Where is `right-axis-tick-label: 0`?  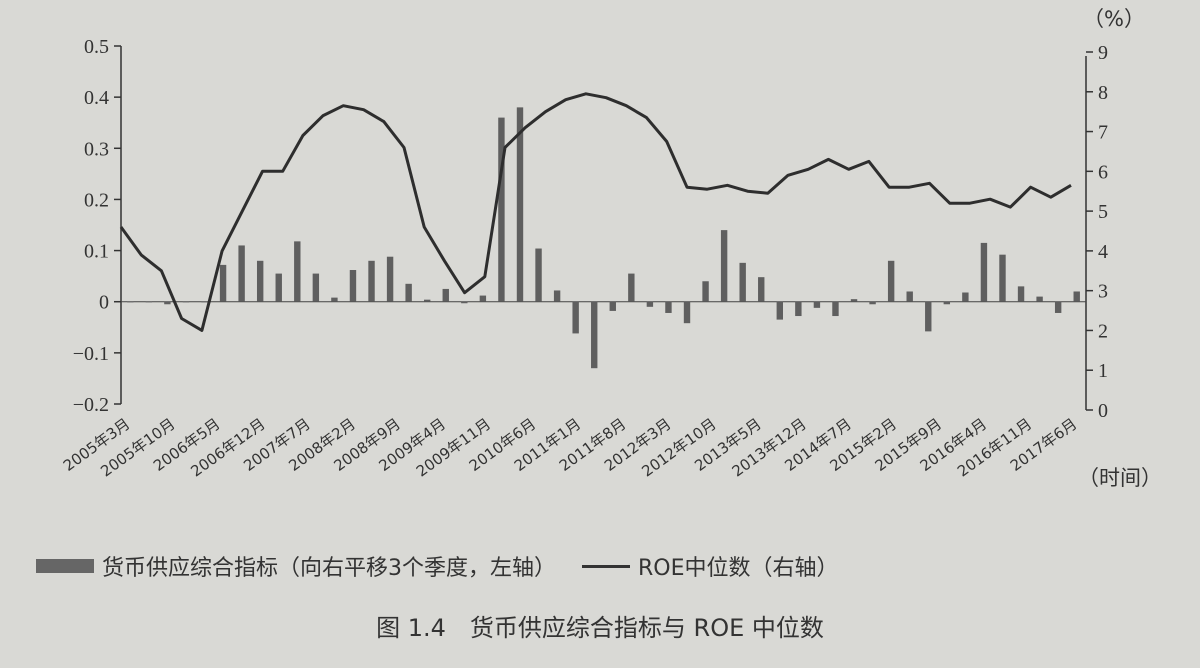
right-axis-tick-label: 0 is located at coordinates (1103, 411).